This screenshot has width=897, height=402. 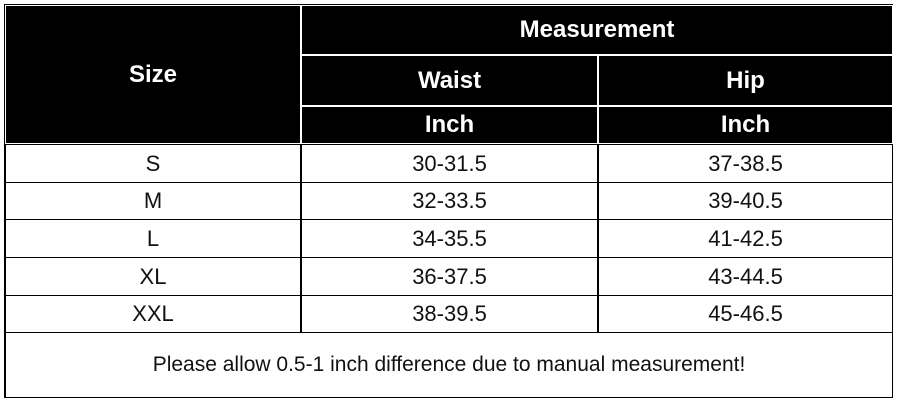 I want to click on size-cell: S, so click(x=153, y=163).